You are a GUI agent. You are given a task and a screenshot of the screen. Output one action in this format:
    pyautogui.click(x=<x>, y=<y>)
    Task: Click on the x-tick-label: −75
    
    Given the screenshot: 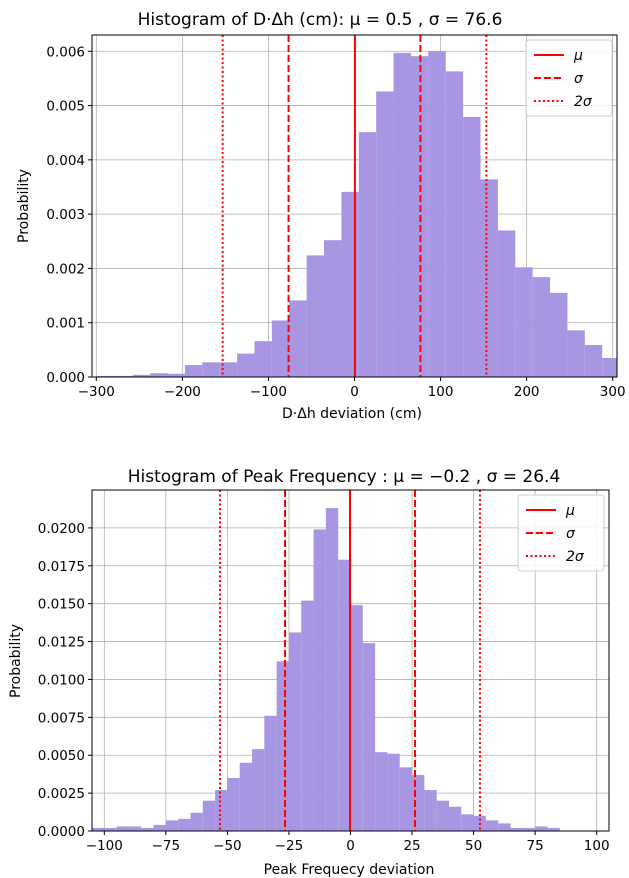 What is the action you would take?
    pyautogui.click(x=166, y=846)
    